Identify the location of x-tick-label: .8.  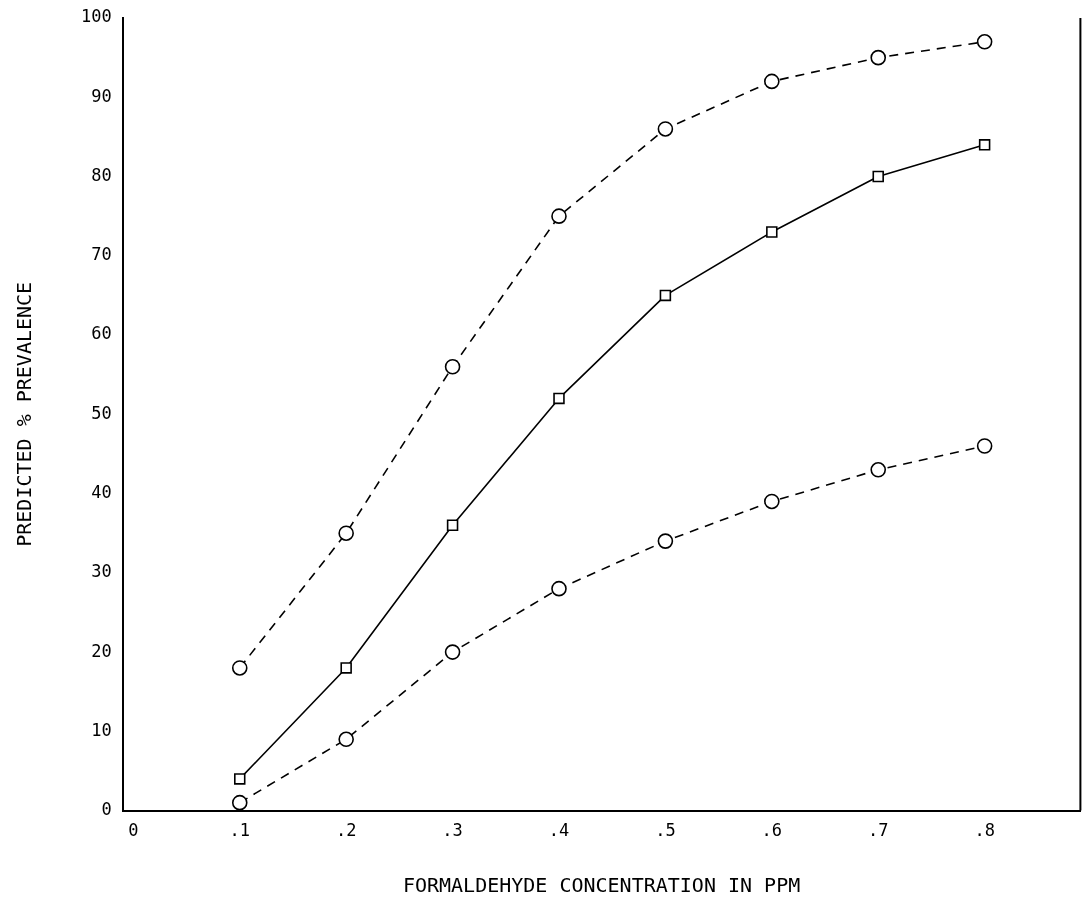
(984, 830).